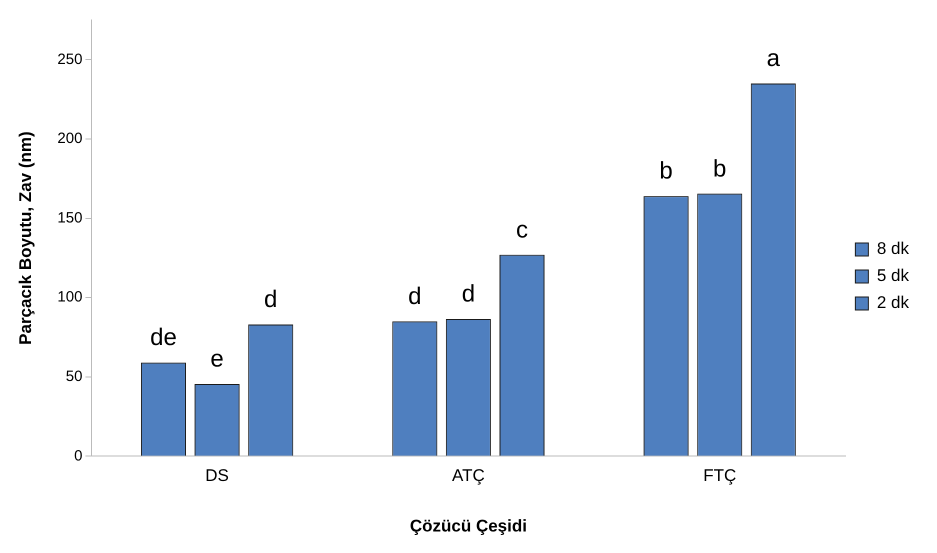 The image size is (937, 553). I want to click on y-tick-label: 200, so click(69, 139).